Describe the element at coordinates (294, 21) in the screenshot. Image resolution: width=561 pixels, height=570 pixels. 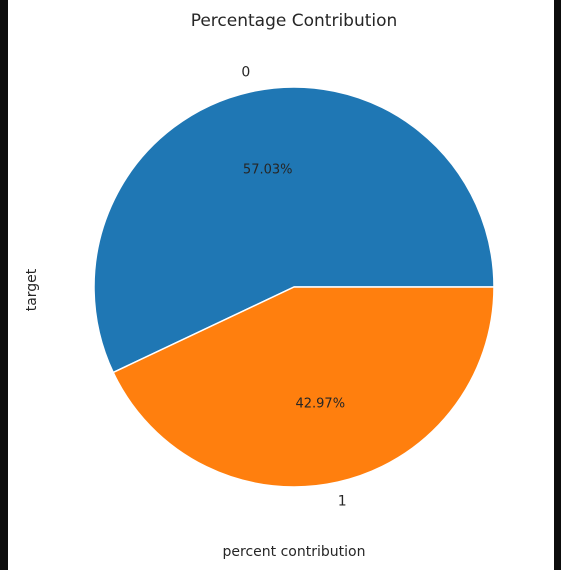
I see `chart-title: Percentage Contribution` at that location.